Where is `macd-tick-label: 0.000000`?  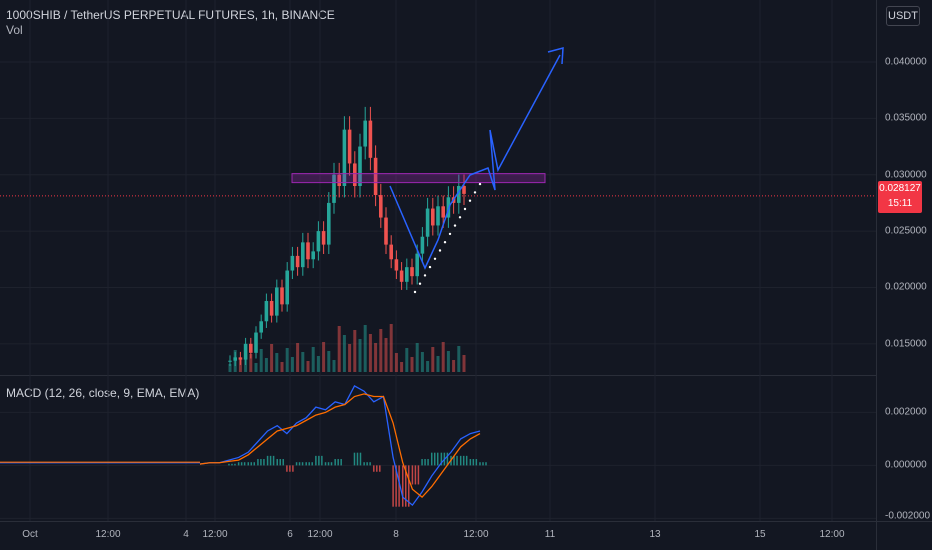 macd-tick-label: 0.000000 is located at coordinates (906, 465).